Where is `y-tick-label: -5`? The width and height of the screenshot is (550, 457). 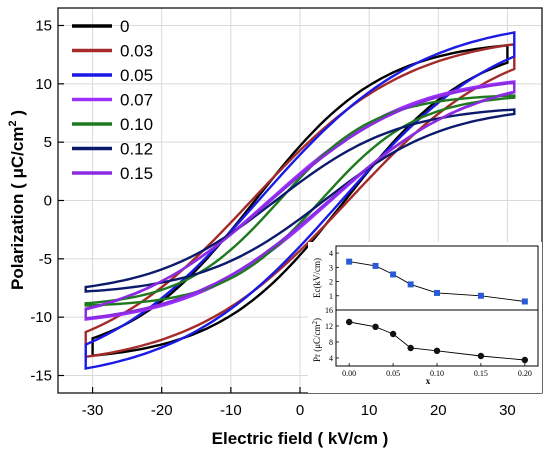
y-tick-label: -5 is located at coordinates (45, 259).